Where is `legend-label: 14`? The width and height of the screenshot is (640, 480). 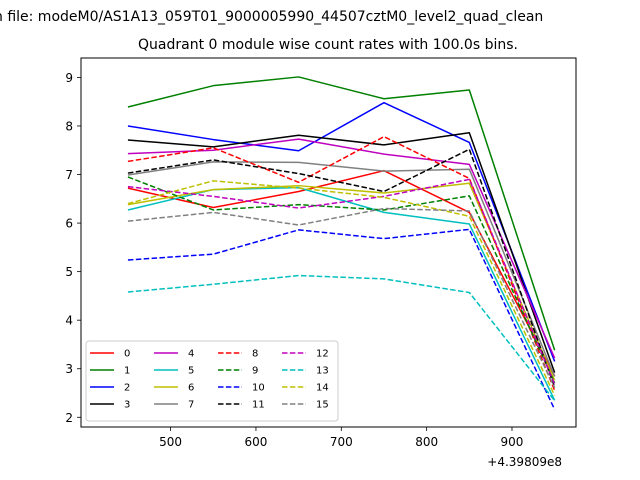
legend-label: 14 is located at coordinates (322, 388).